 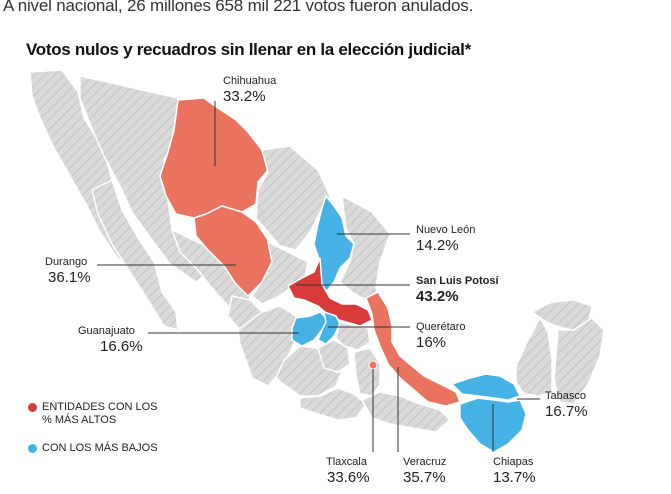 I want to click on legend-low-dot, so click(x=32, y=448).